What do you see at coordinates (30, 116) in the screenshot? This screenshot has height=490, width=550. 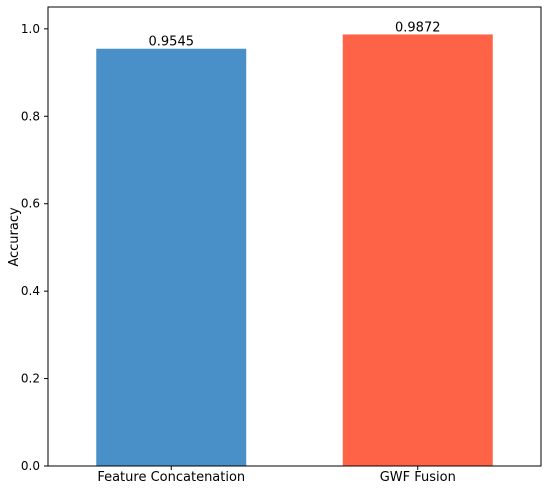 I see `y-tick-label: 0.8` at bounding box center [30, 116].